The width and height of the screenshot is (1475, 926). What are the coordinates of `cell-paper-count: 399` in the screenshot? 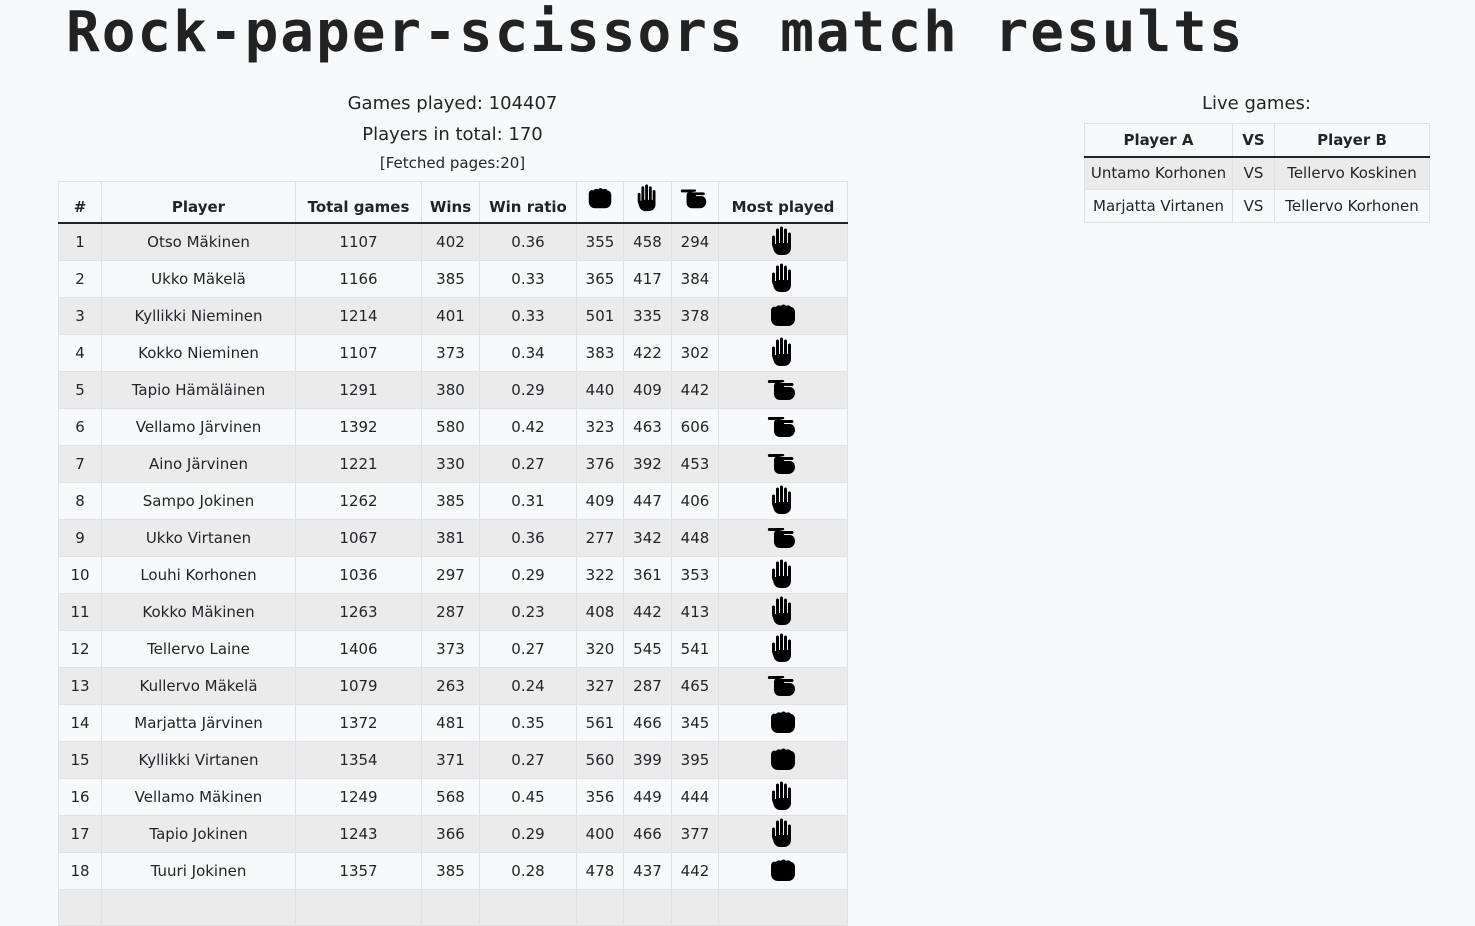 It's located at (647, 760).